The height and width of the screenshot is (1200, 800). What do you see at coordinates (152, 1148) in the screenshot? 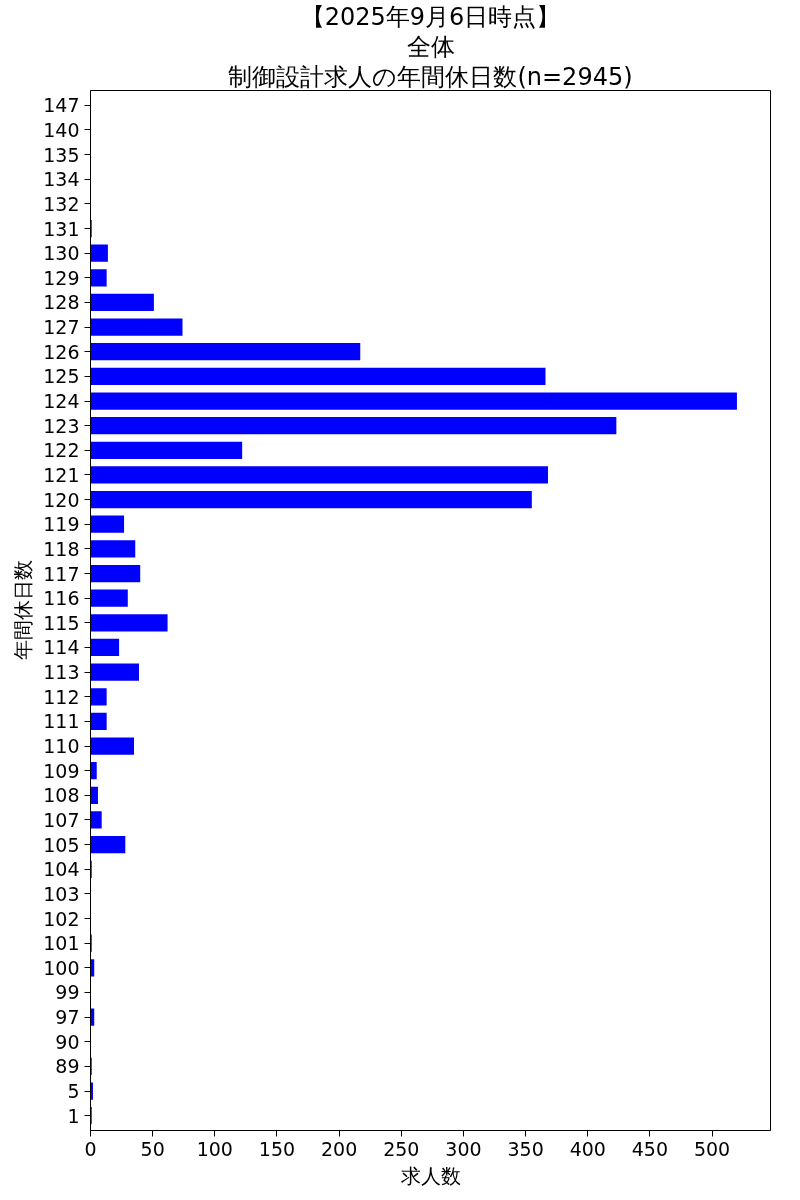
I see `x-tick-label: 50` at bounding box center [152, 1148].